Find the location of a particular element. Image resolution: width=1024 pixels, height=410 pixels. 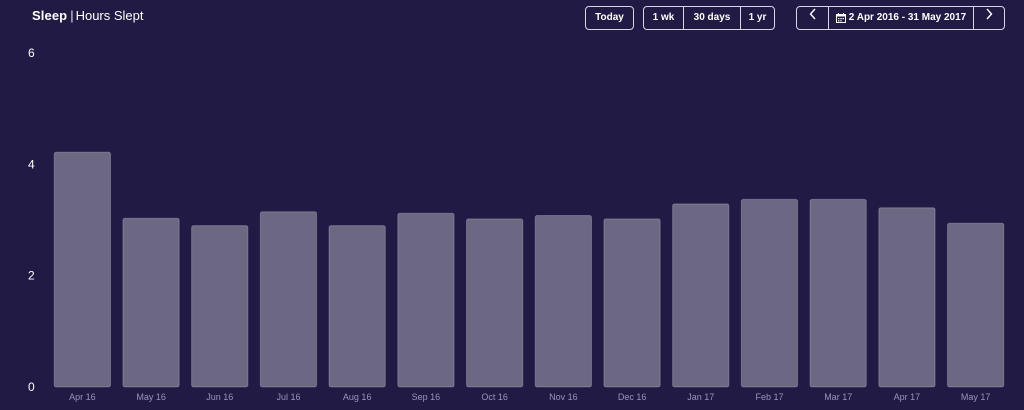

x-tick-label: Jan 17 is located at coordinates (700, 397).